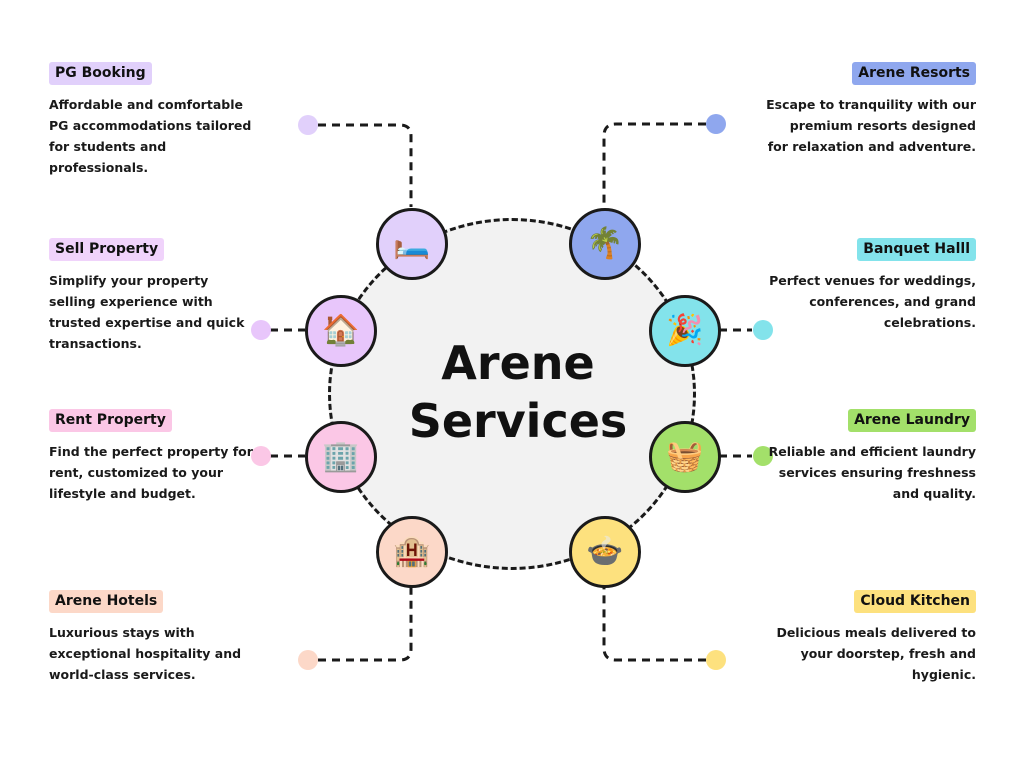  I want to click on node-rent-property: 🏢, so click(341, 457).